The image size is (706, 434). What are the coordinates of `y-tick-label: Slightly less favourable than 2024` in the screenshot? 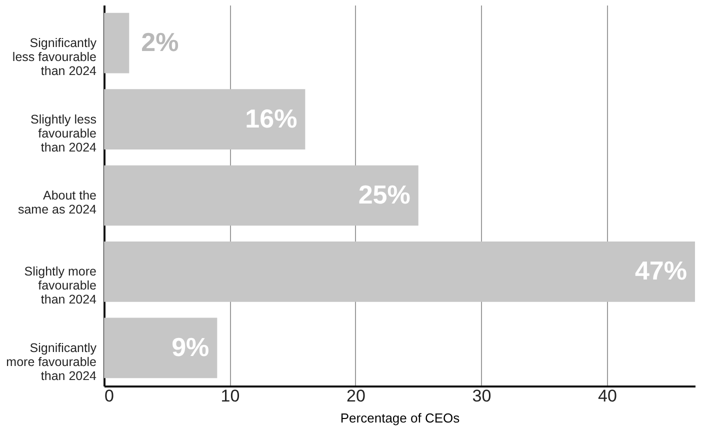 It's located at (63, 133).